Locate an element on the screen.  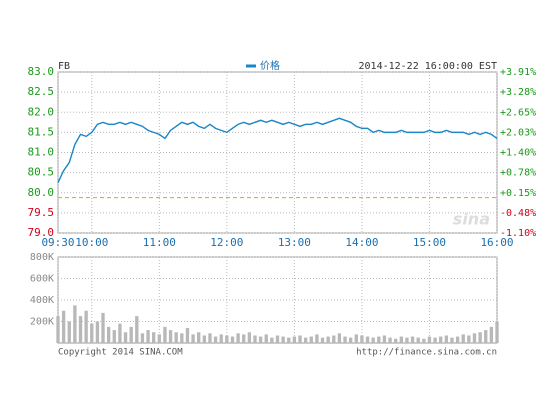
copyright: Copyright 2014 SINA.COM is located at coordinates (120, 353).